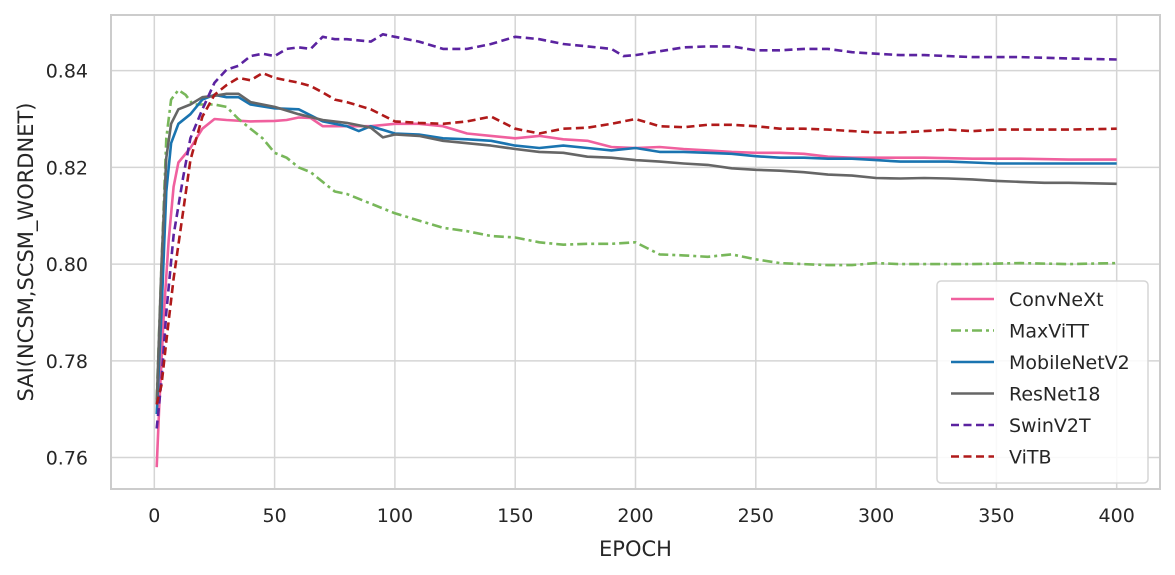 The height and width of the screenshot is (575, 1175). I want to click on x-tick-label: 200, so click(635, 516).